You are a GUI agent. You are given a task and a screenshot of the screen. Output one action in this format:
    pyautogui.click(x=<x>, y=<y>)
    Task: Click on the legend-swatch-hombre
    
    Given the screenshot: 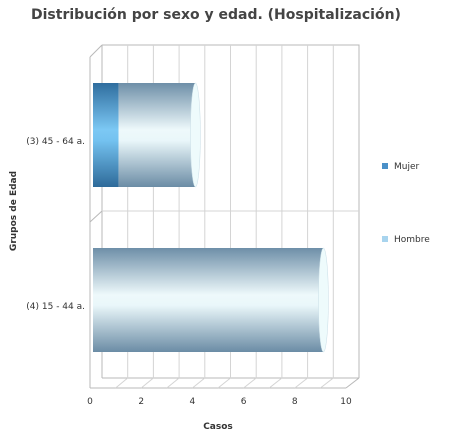 What is the action you would take?
    pyautogui.click(x=385, y=239)
    